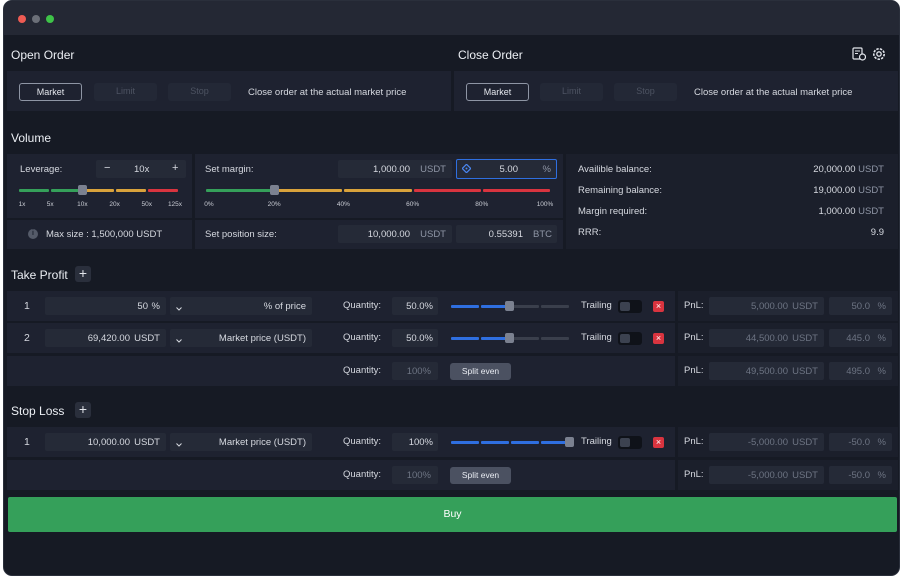 The height and width of the screenshot is (578, 903). What do you see at coordinates (860, 371) in the screenshot?
I see `take-profit-summary-pnl-percent-field: 495.0%` at bounding box center [860, 371].